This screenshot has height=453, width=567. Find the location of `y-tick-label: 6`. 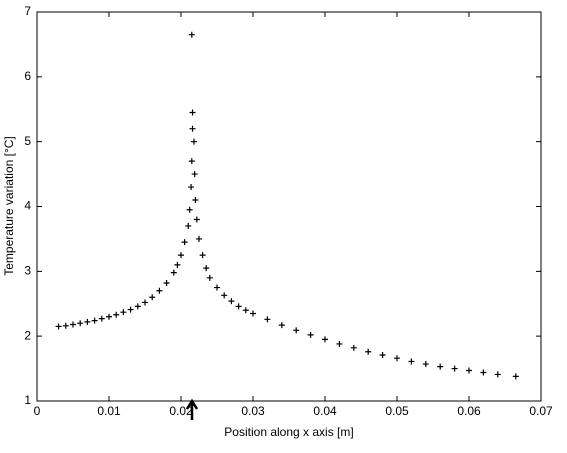

y-tick-label: 6 is located at coordinates (27, 76).